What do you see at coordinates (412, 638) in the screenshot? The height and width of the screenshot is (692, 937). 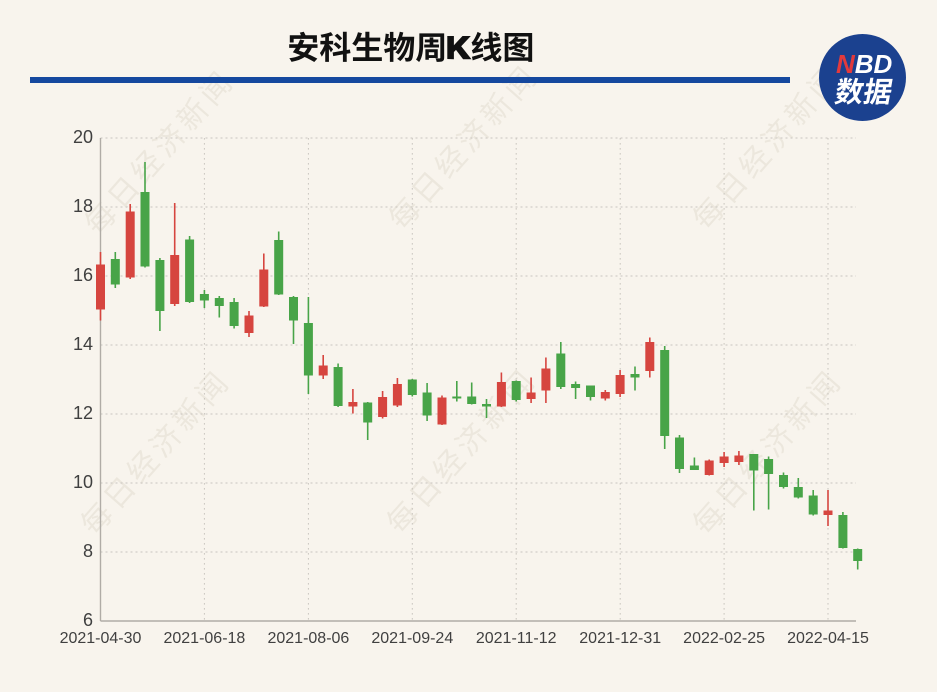 I see `svg-text: 2021-09-24` at bounding box center [412, 638].